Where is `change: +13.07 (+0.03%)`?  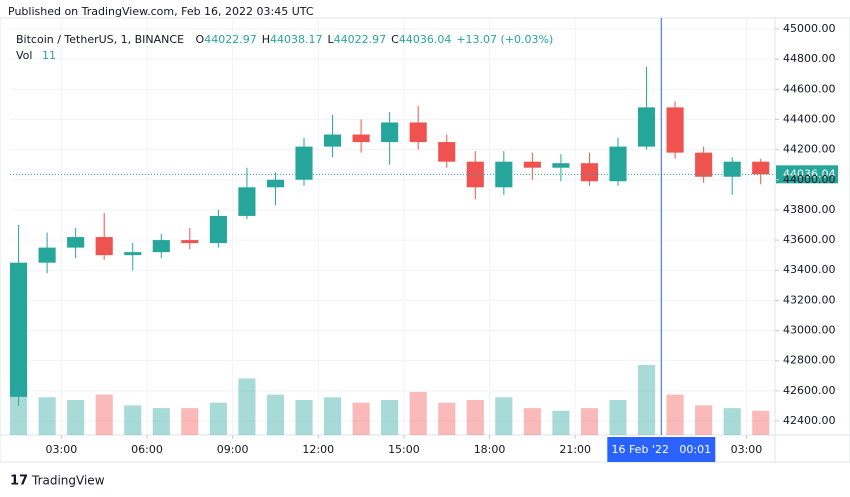 change: +13.07 (+0.03%) is located at coordinates (504, 39).